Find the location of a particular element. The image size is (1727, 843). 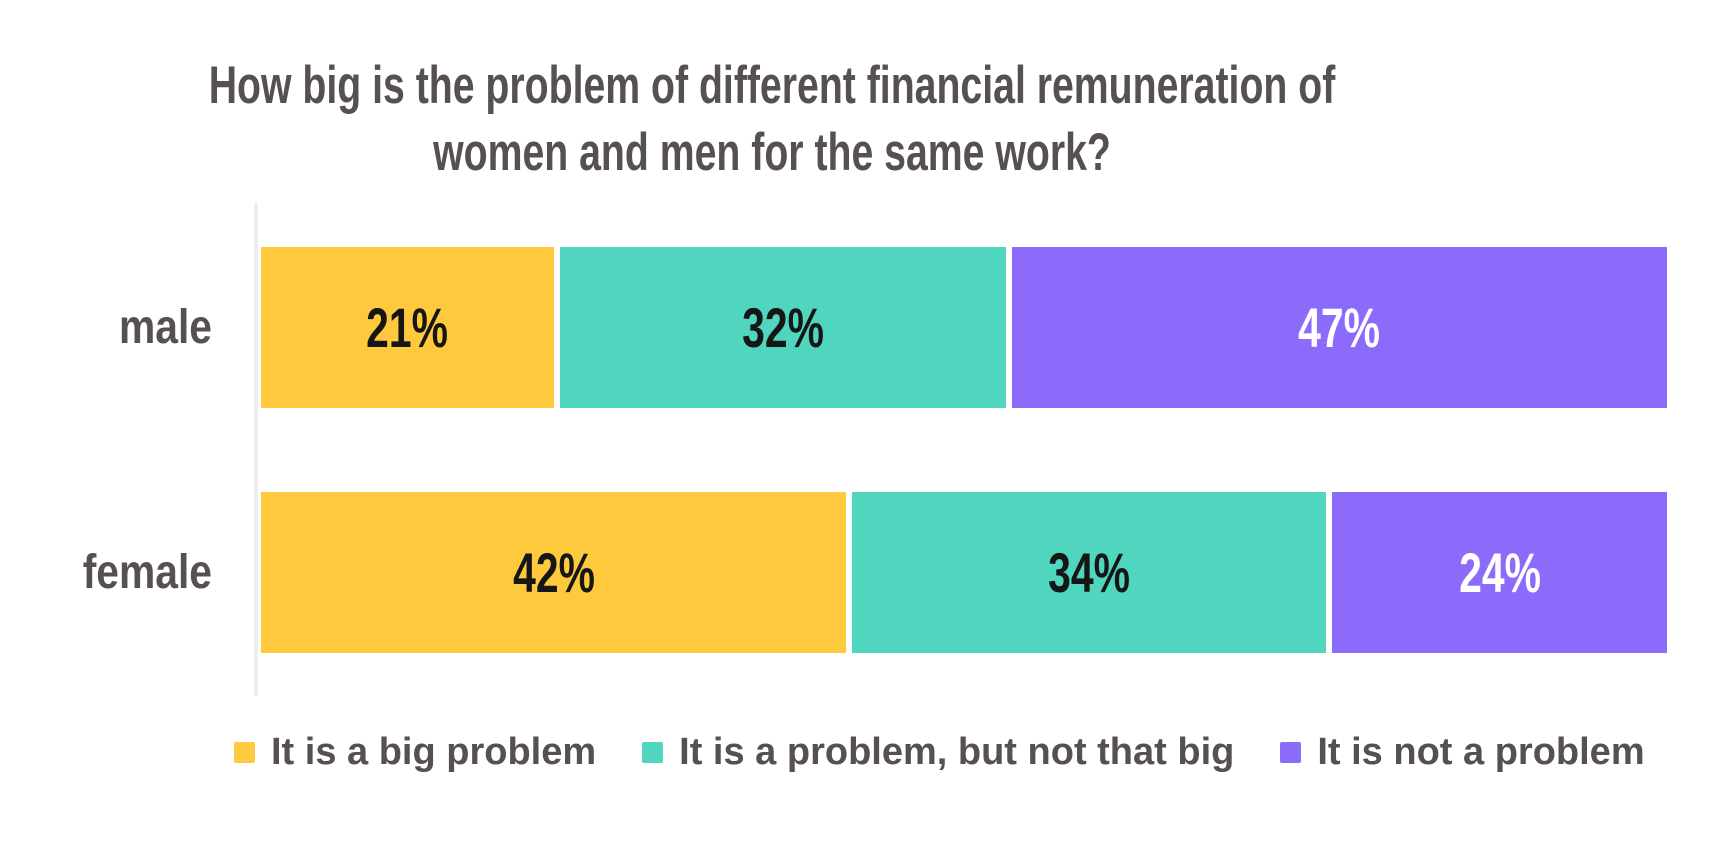

legend-item-1: It is a problem, but not that big is located at coordinates (938, 752).